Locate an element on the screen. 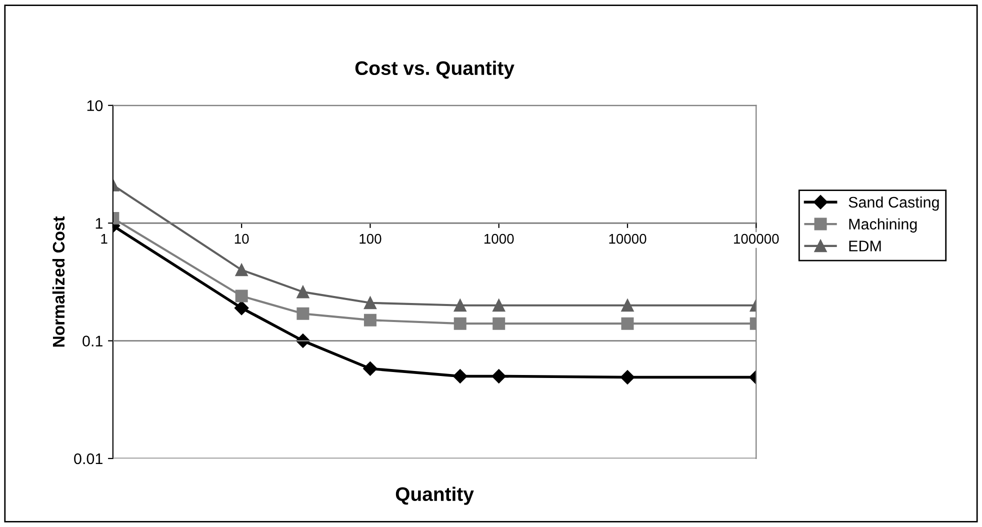 Image resolution: width=982 pixels, height=527 pixels. x-tick-label: 100 is located at coordinates (371, 239).